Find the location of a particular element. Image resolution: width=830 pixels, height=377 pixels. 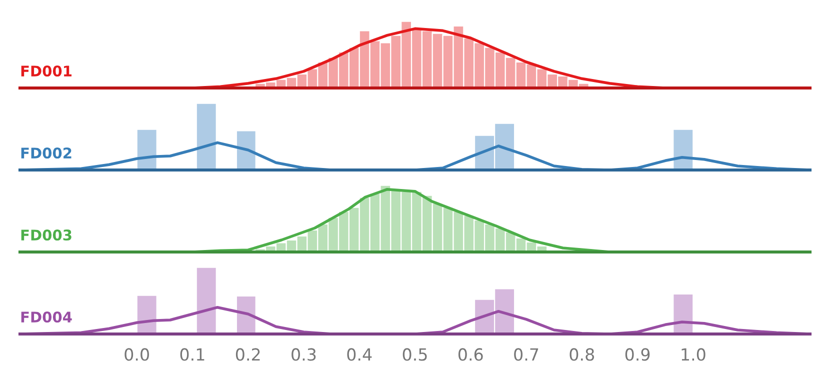

x-tick-label: 0.3 is located at coordinates (304, 354).